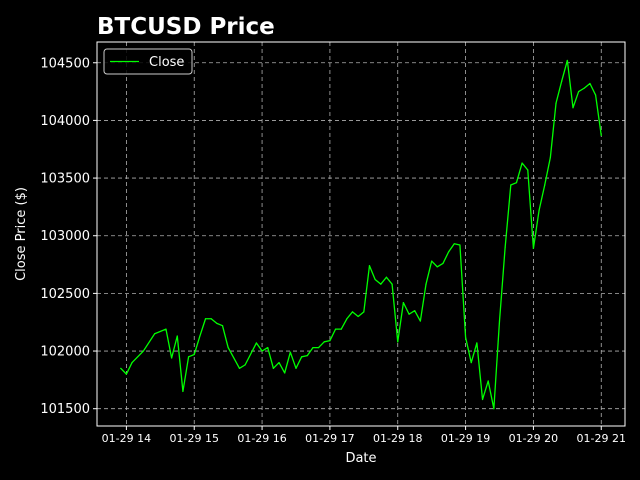  Describe the element at coordinates (65, 409) in the screenshot. I see `y-tick-label: 101500` at that location.